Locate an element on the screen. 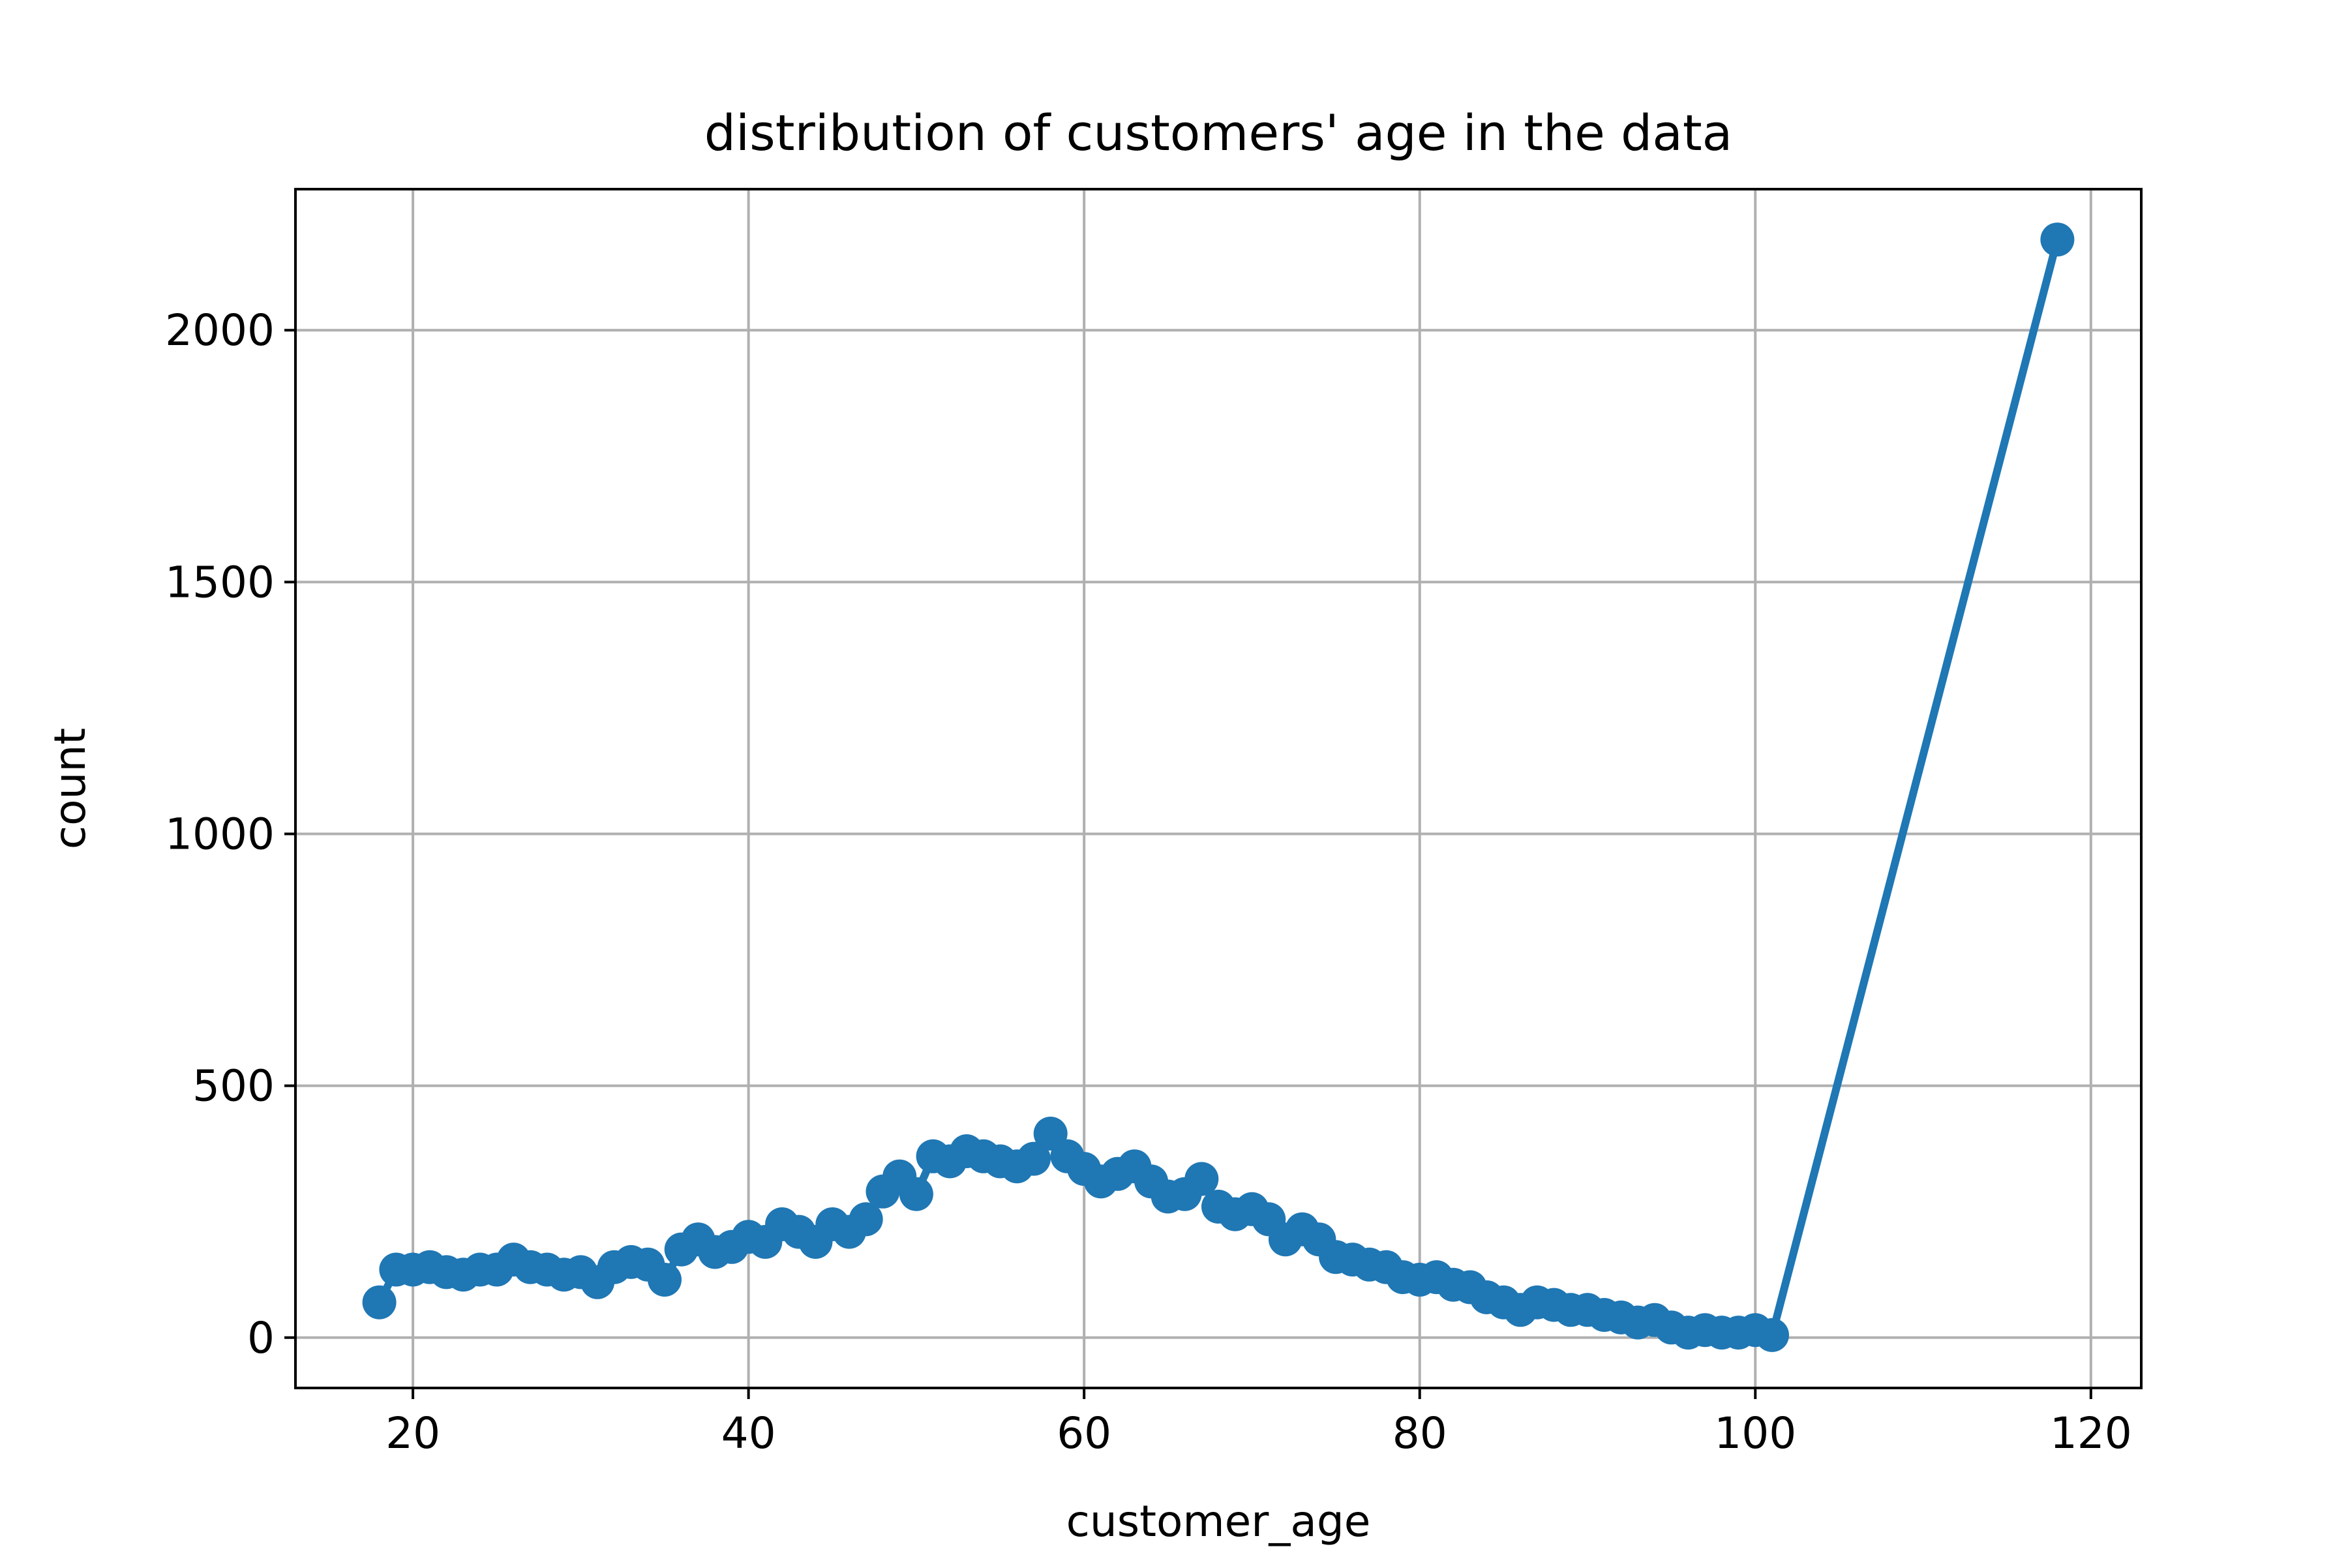  y-tick-label: 1500 is located at coordinates (220, 582).